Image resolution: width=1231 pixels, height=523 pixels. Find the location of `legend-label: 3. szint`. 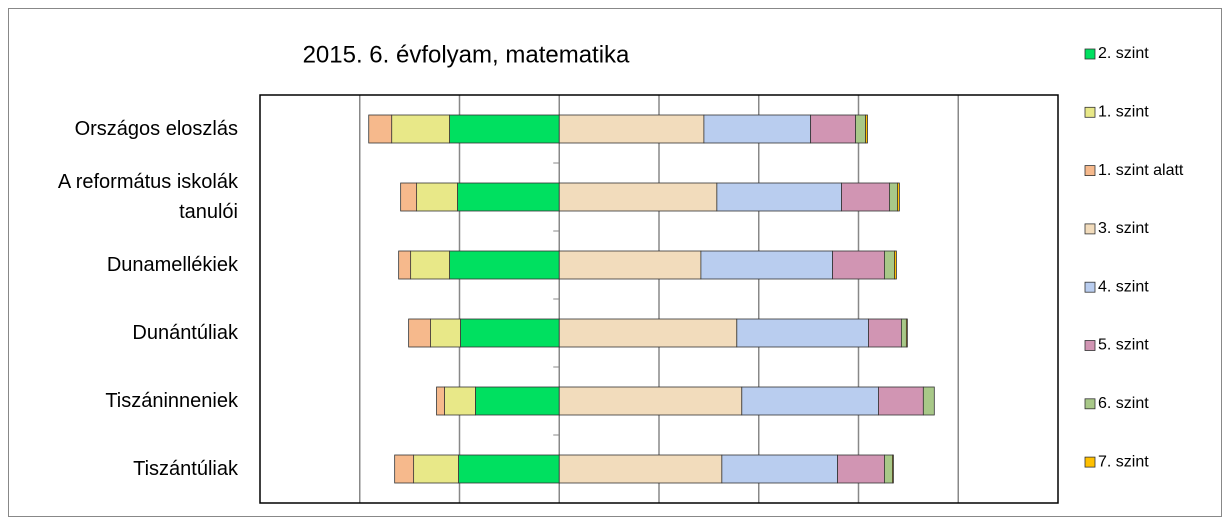

legend-label: 3. szint is located at coordinates (1123, 228).